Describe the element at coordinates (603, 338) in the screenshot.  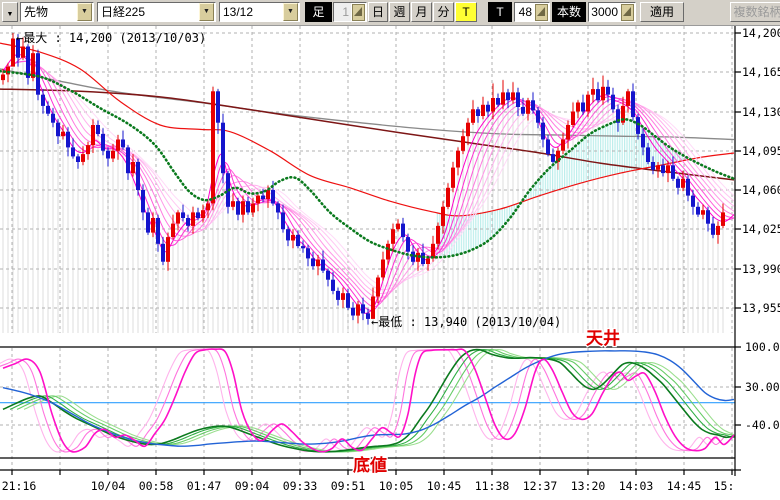
I see `ceiling-annotation: 天井` at that location.